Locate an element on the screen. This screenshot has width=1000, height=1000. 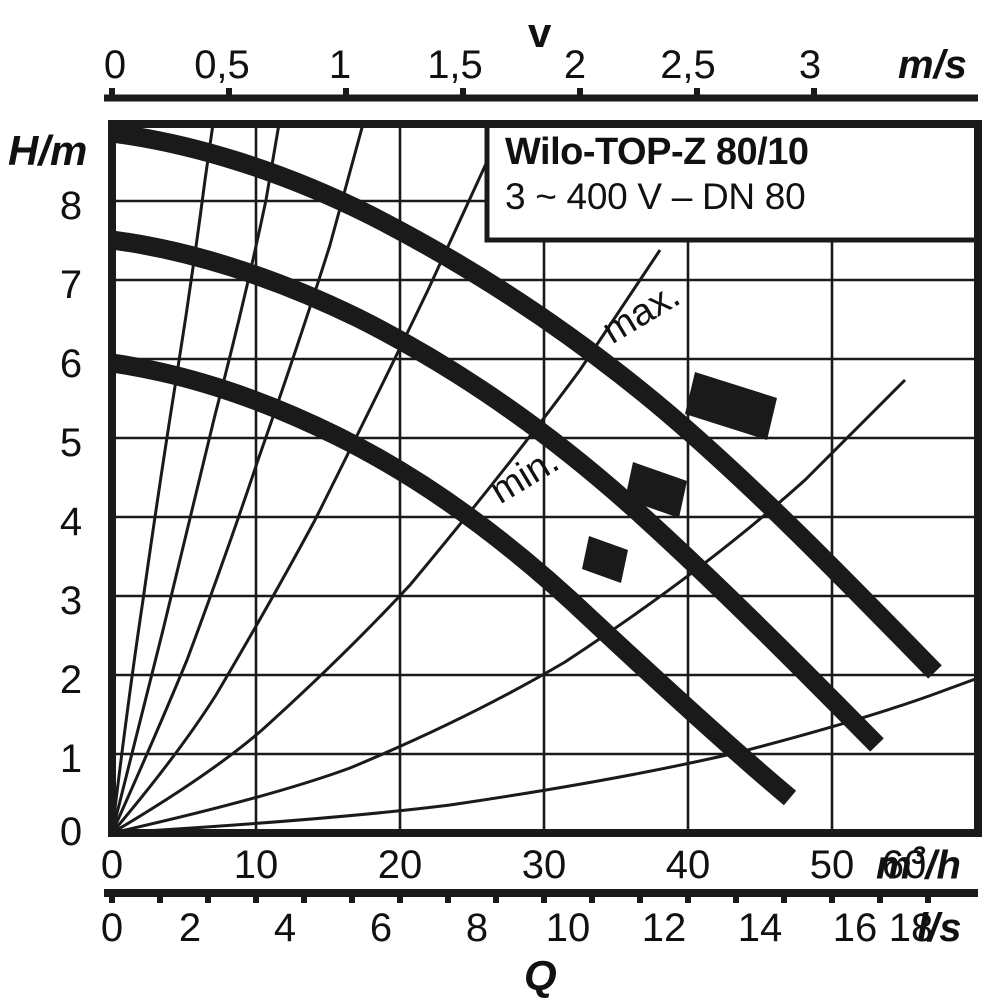
h-tick-label-3: 3 is located at coordinates (71, 601).